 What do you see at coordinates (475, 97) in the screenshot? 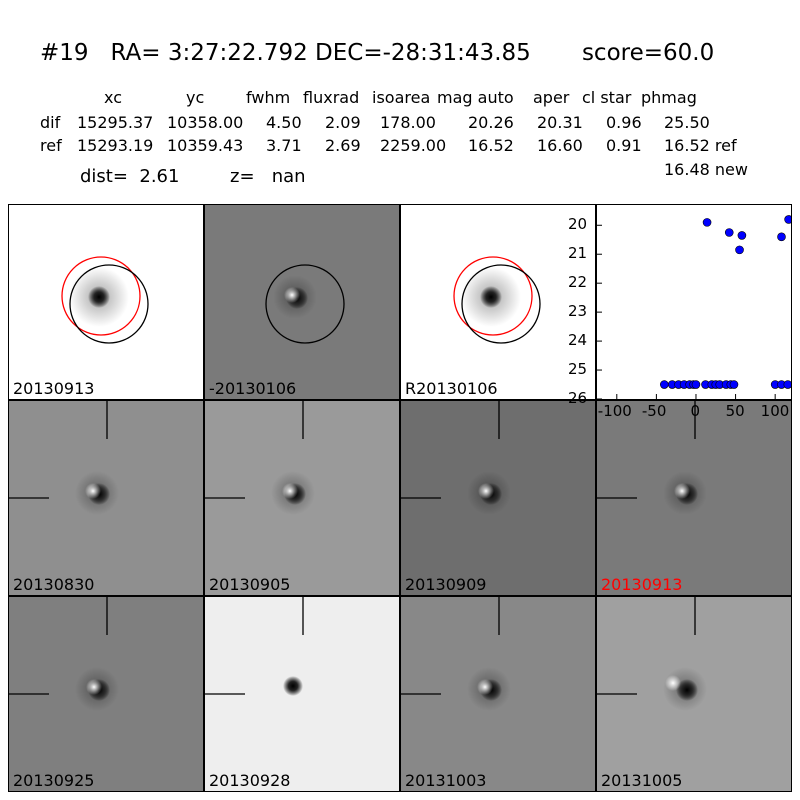
I see `column-header: mag auto` at bounding box center [475, 97].